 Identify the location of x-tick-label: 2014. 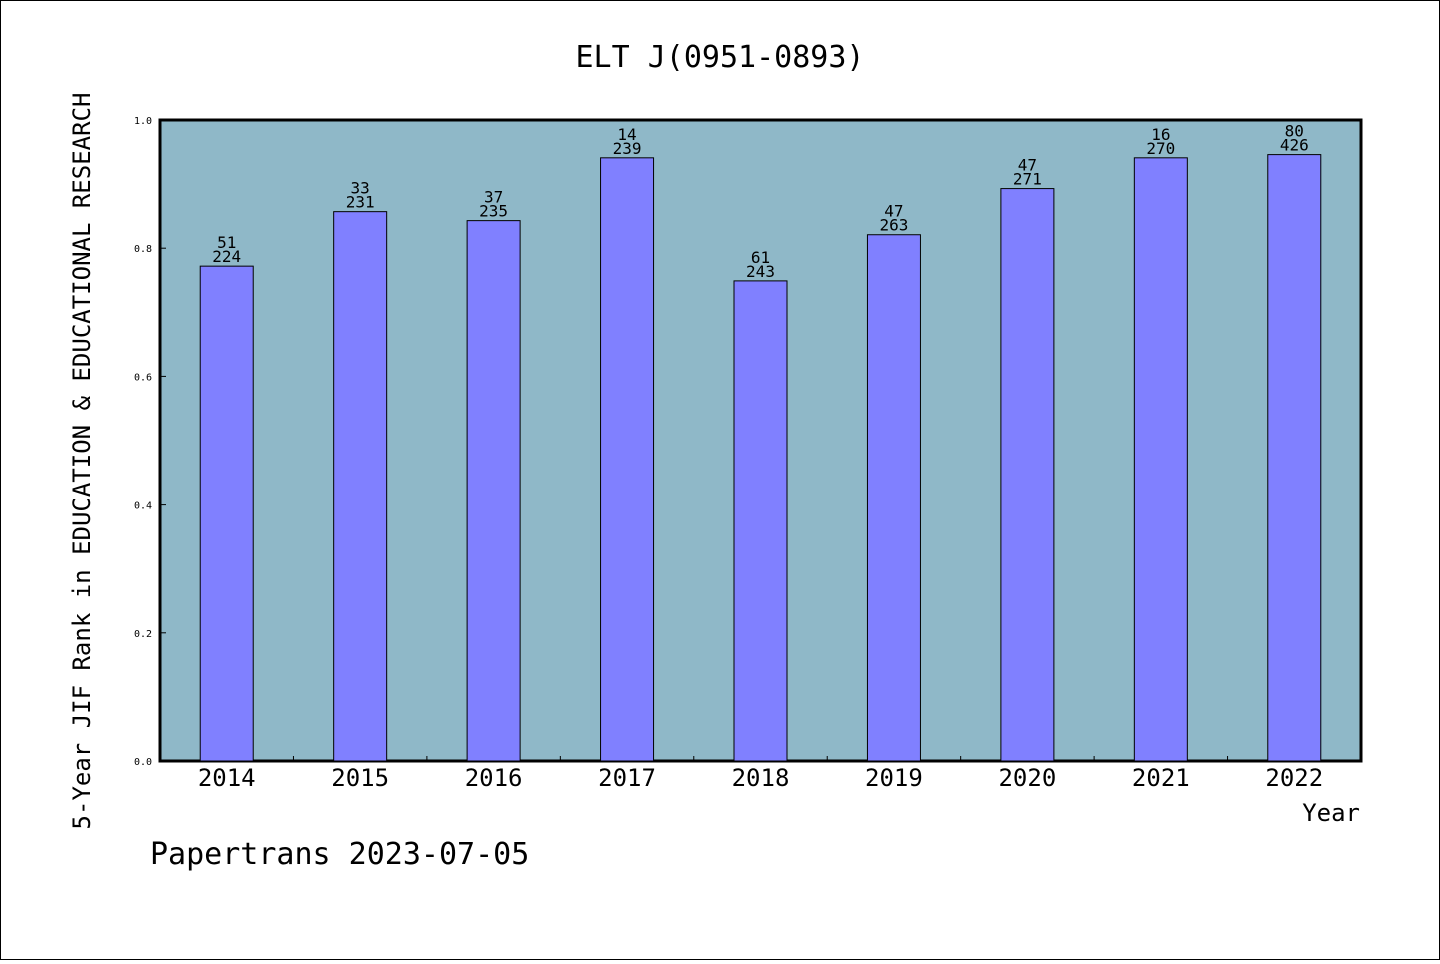
(227, 778).